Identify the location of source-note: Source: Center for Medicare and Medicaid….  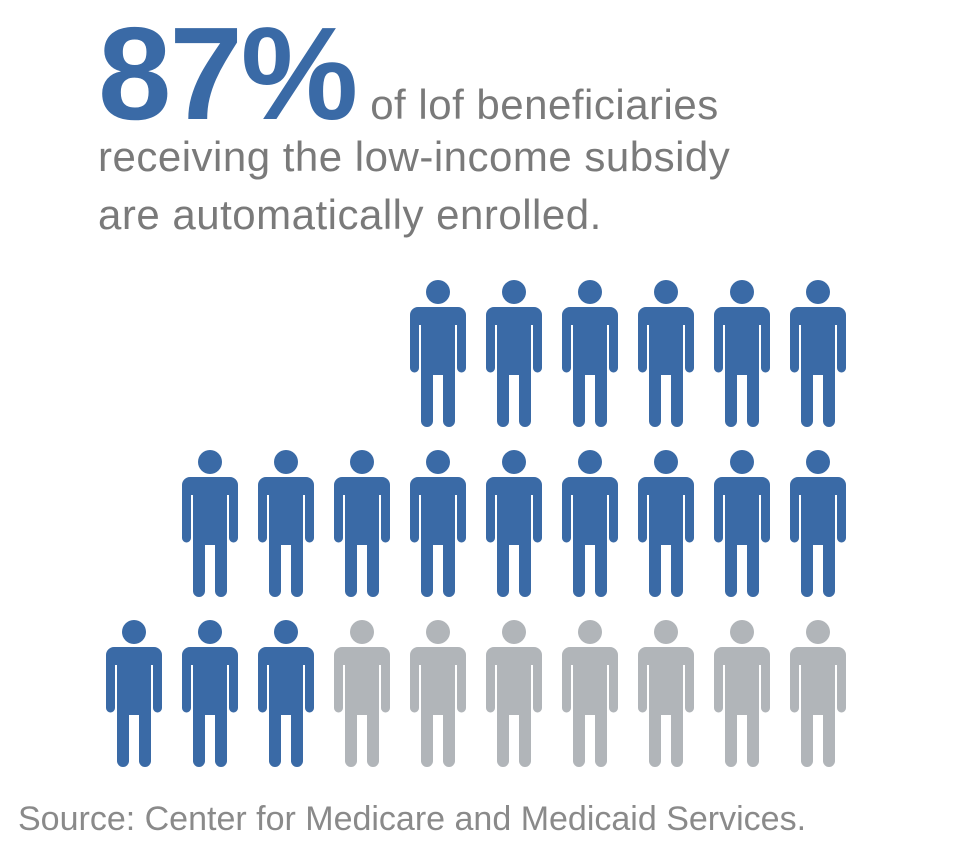
(412, 819).